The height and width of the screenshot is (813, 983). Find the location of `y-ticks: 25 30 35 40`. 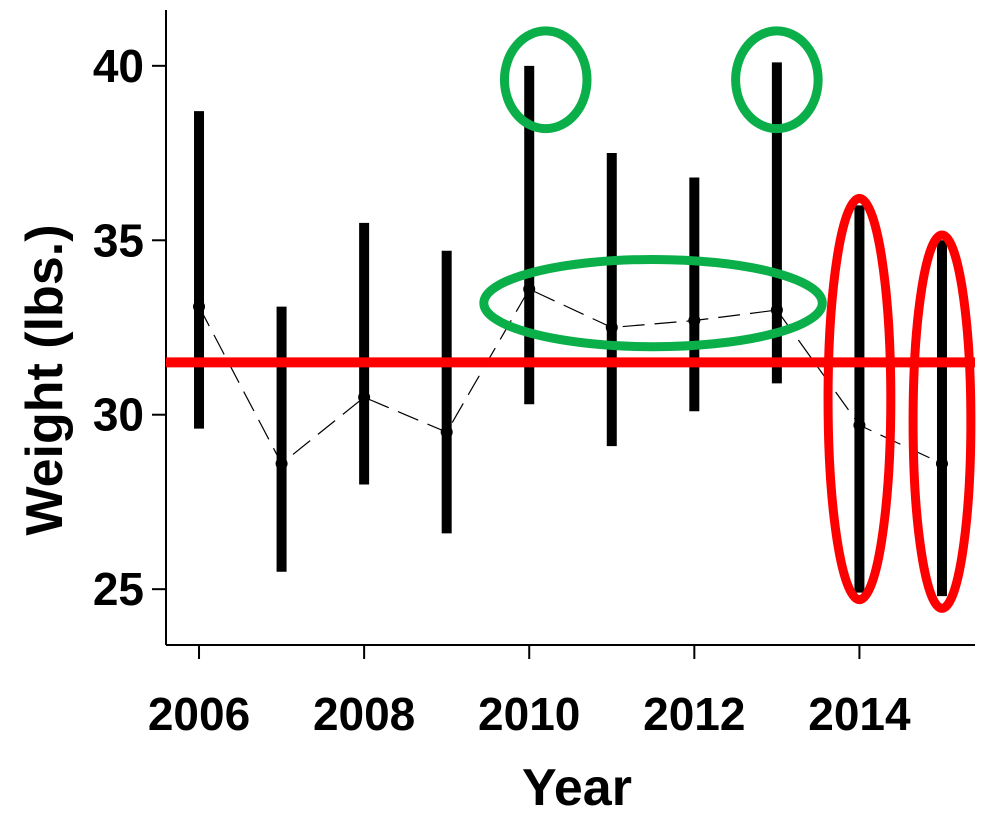

y-ticks: 25 30 35 40 is located at coordinates (129, 327).